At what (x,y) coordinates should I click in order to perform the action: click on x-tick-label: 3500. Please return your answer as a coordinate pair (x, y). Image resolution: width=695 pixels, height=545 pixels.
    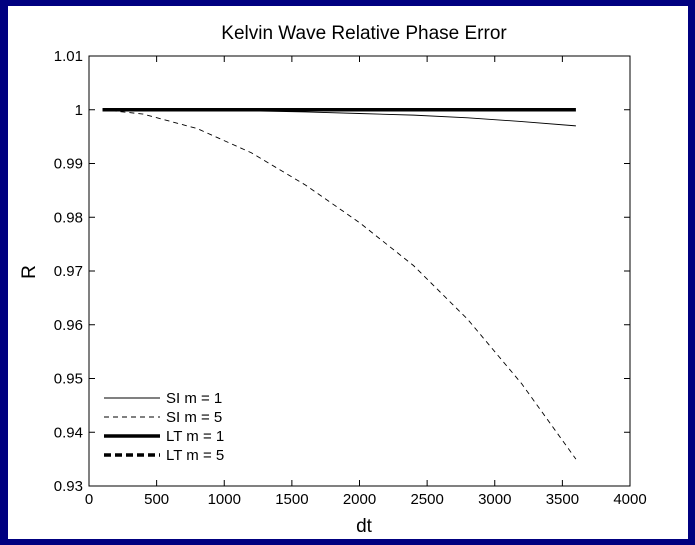
    Looking at the image, I should click on (562, 499).